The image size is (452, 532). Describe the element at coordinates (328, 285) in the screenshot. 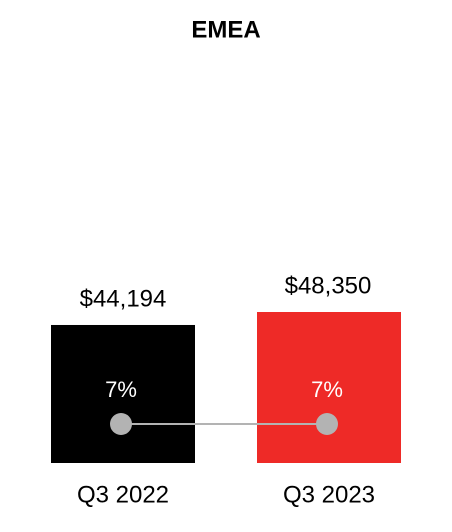

I see `value-label: $48,350` at that location.